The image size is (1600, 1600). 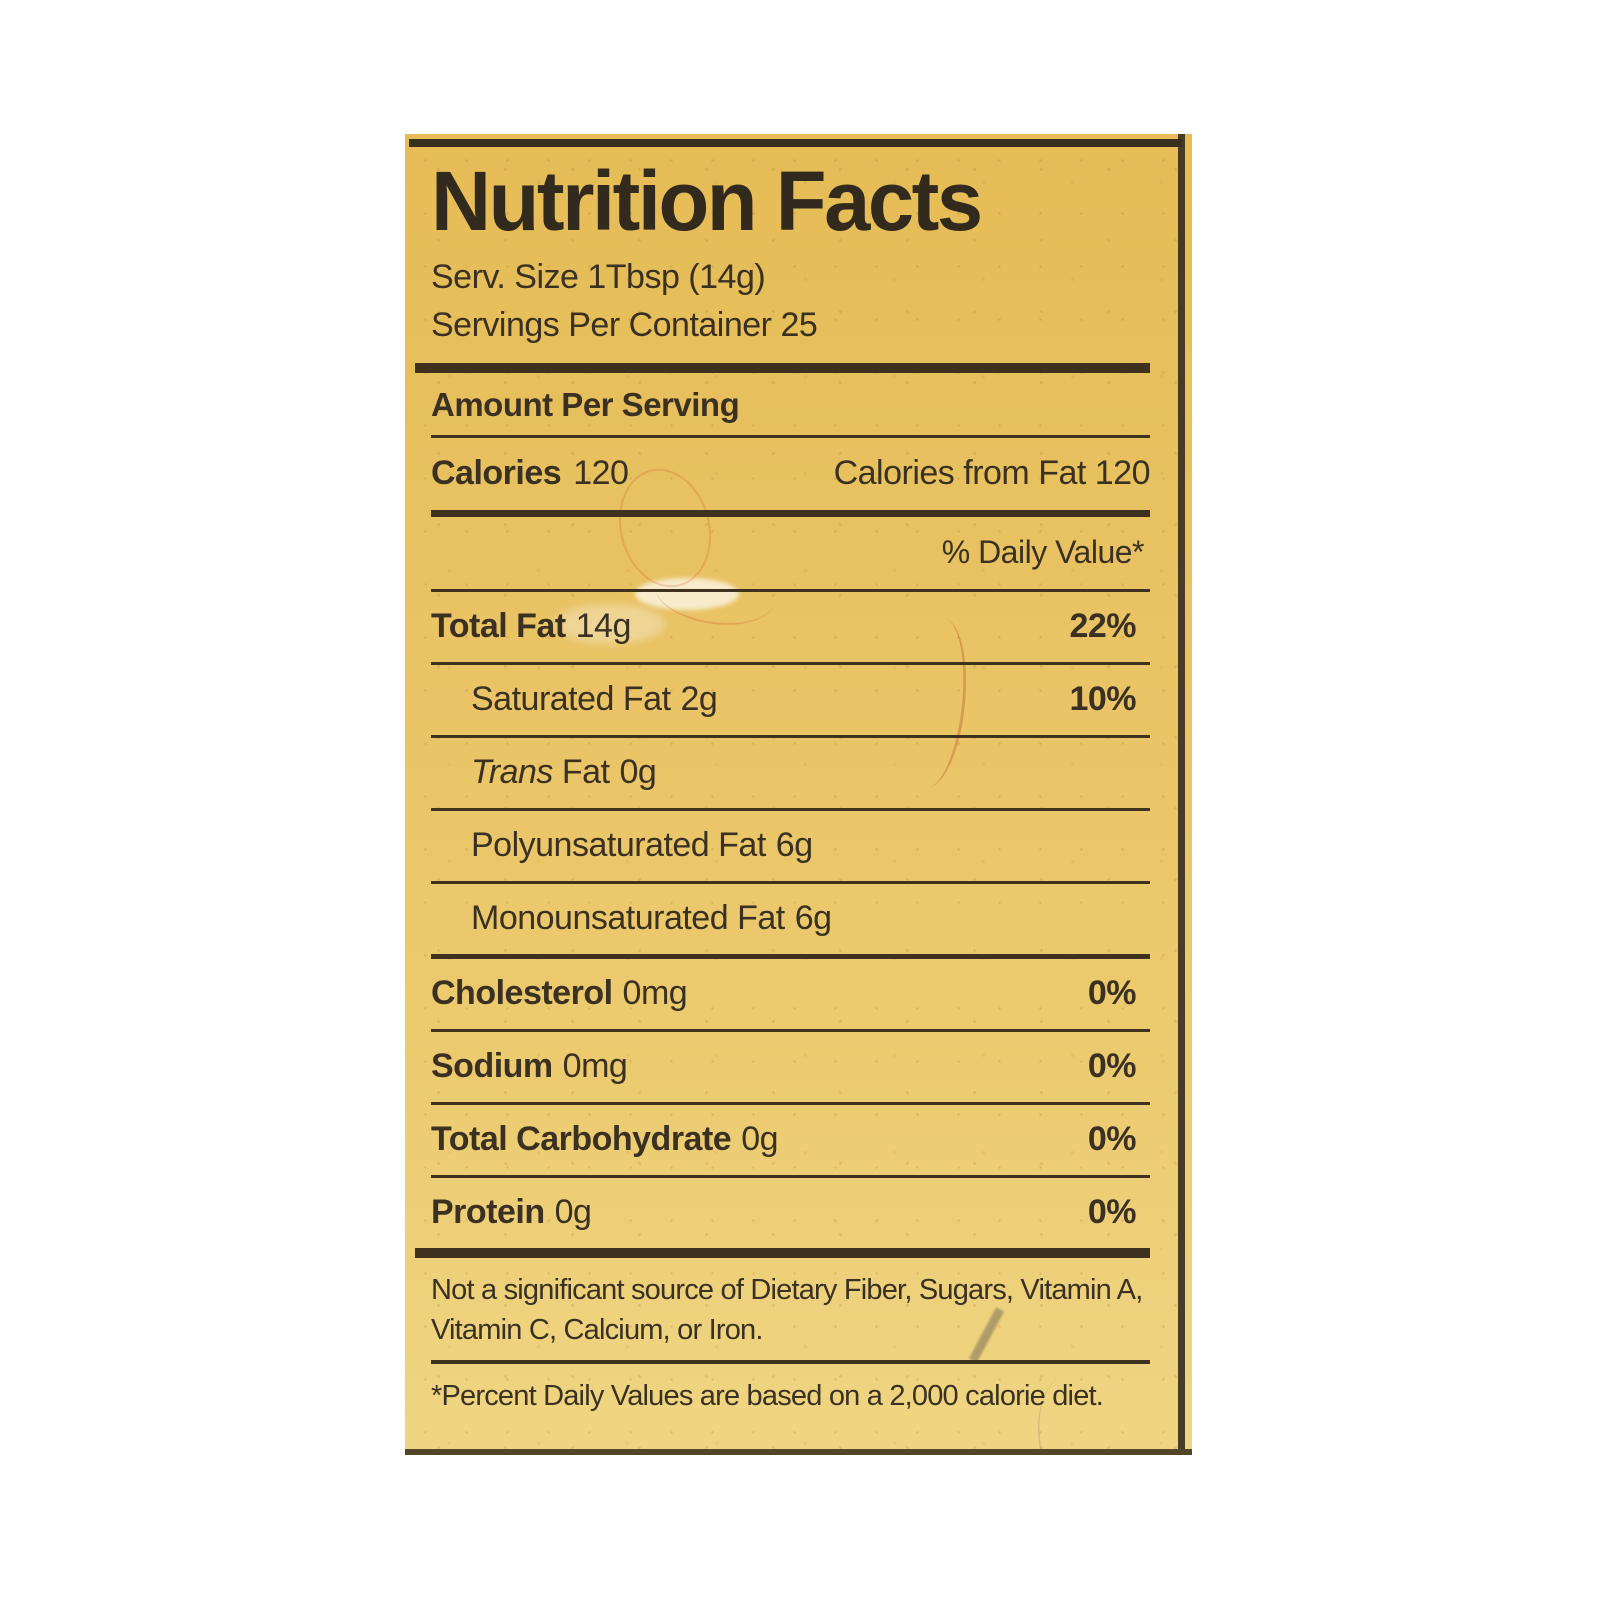 What do you see at coordinates (581, 1139) in the screenshot?
I see `nutrient-name: Total Carbohydrate` at bounding box center [581, 1139].